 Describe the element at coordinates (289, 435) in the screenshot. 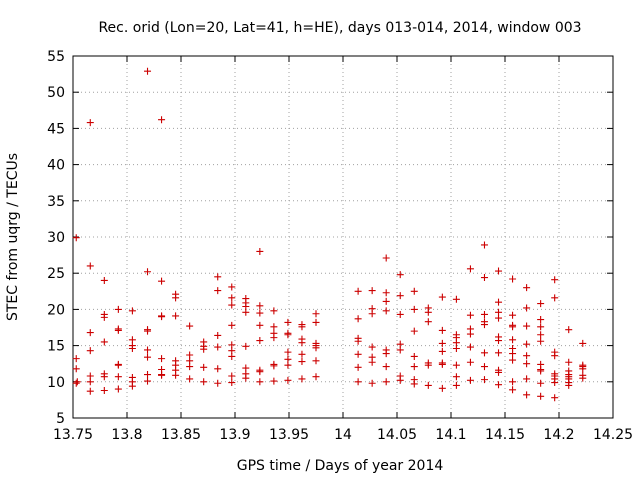

I see `x-tick-label: 13.95` at that location.